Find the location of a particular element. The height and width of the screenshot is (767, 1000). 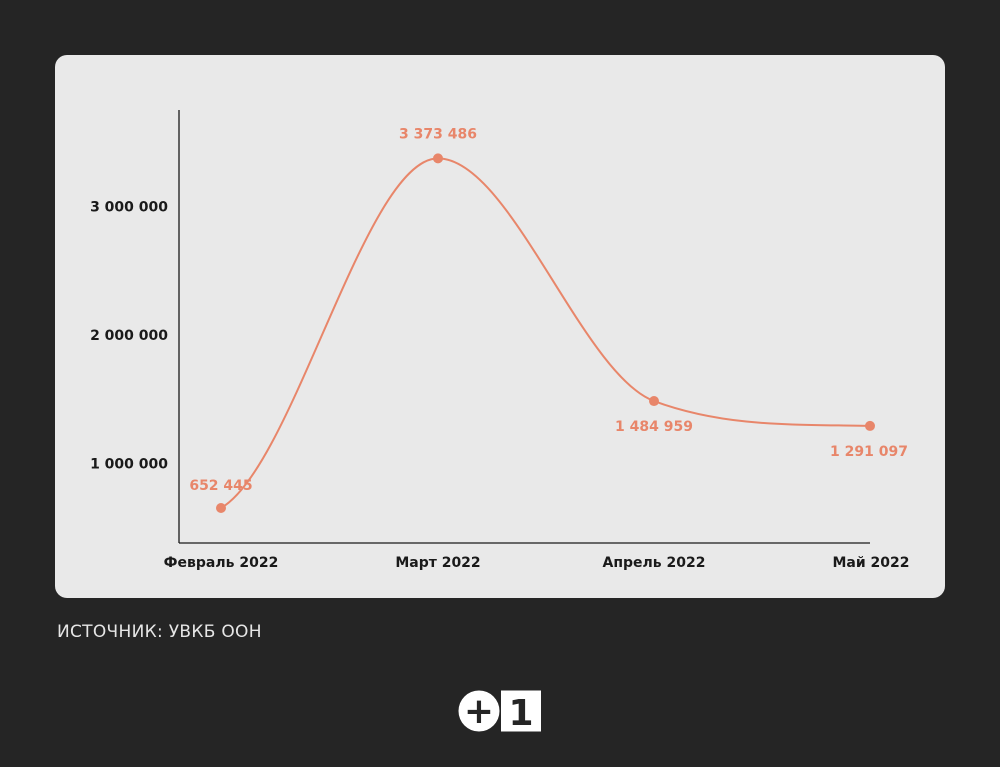

logo-one-box is located at coordinates (521, 711).